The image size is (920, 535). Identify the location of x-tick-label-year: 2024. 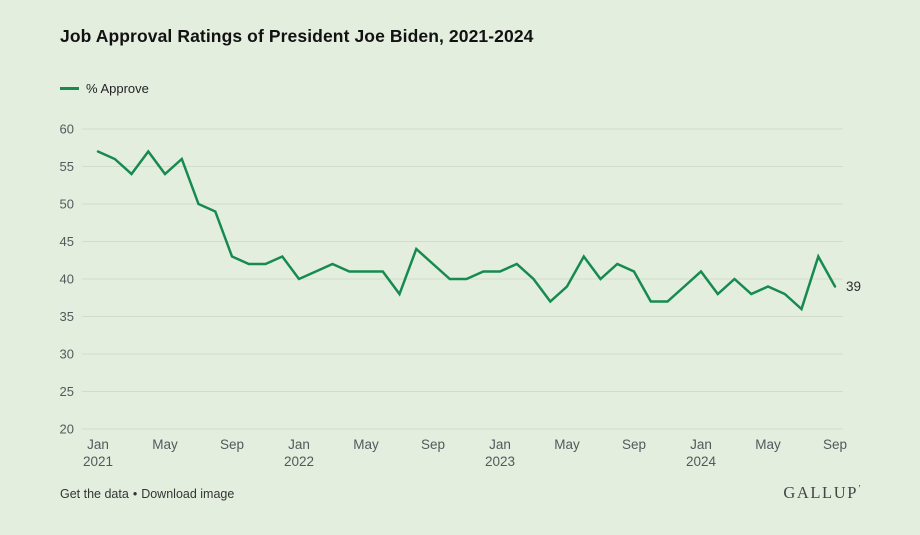
(701, 461).